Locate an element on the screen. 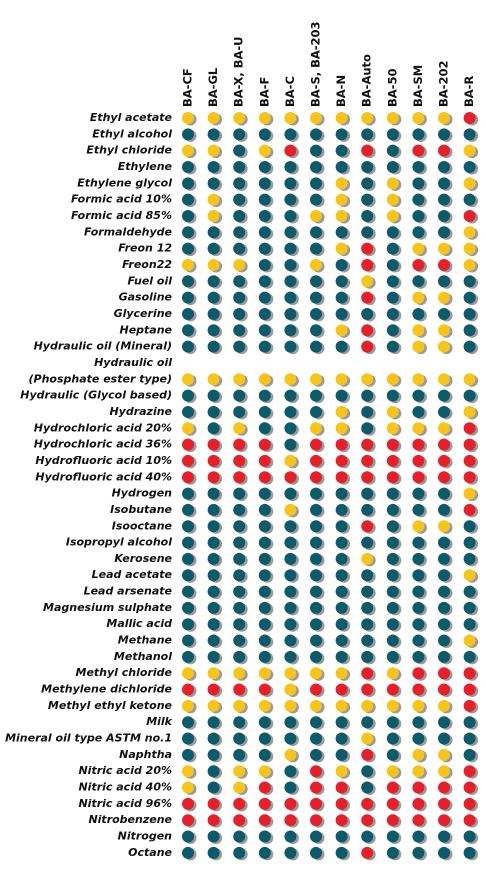 Image resolution: width=486 pixels, height=872 pixels. column-header: BA-C is located at coordinates (290, 91).